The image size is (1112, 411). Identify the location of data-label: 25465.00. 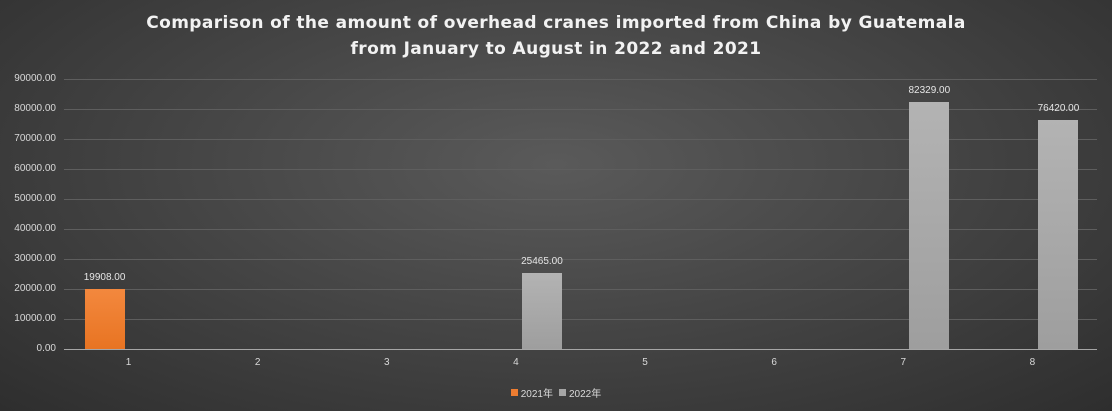
(542, 261).